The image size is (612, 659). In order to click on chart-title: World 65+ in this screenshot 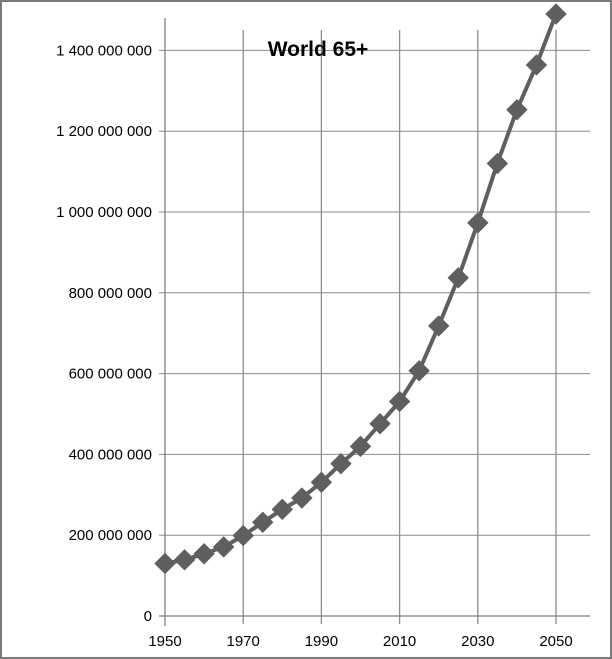, I will do `click(318, 49)`.